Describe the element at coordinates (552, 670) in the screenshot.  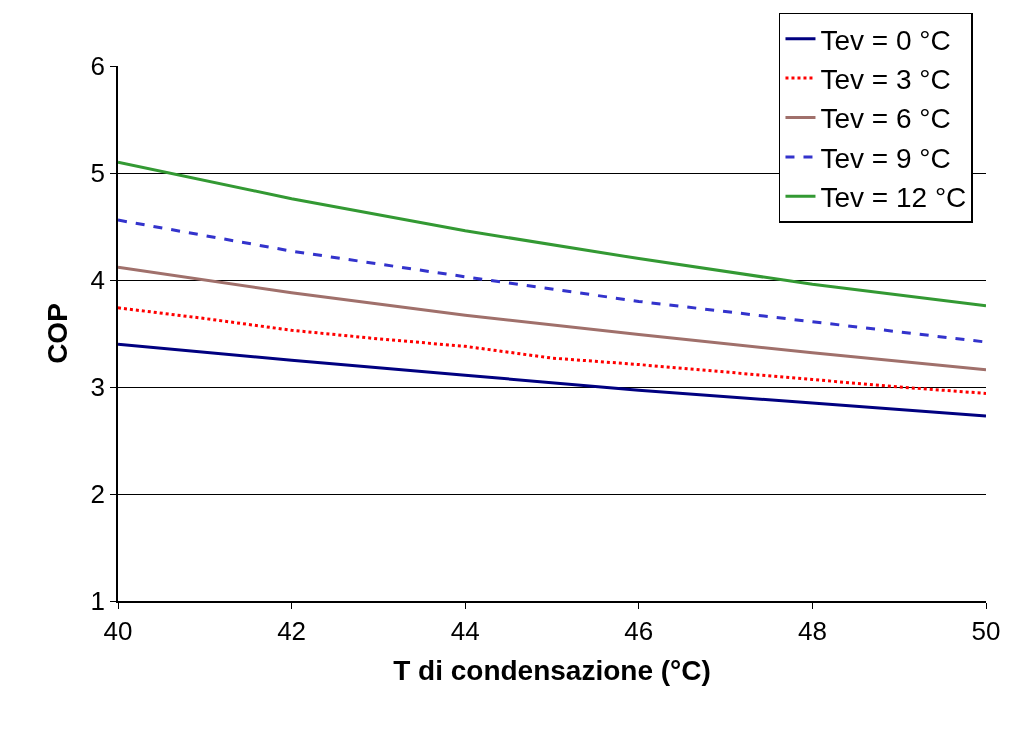
I see `x-axis-title: T di condensazione (°C)` at that location.